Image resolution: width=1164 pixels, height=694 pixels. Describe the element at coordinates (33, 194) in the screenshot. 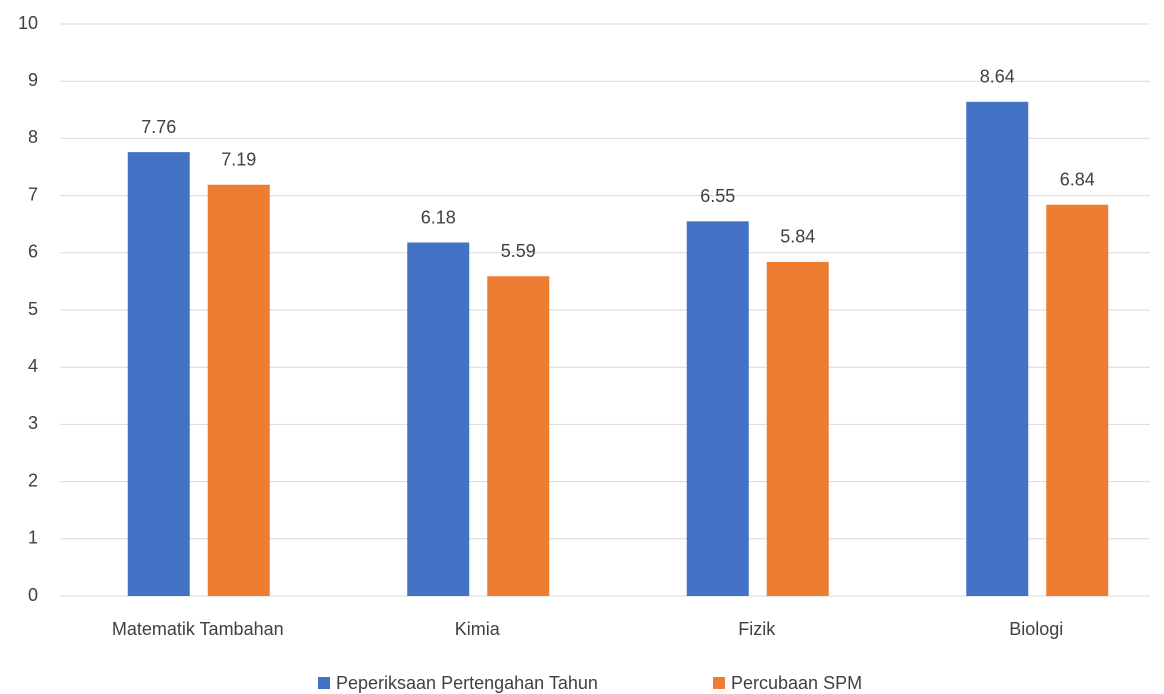

I see `y-tick-label: 7` at that location.